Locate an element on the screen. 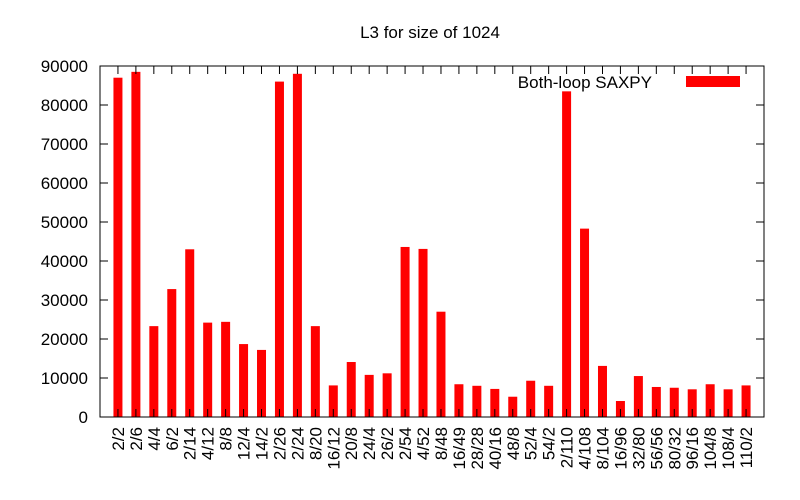  x-tick-label: 6/2 is located at coordinates (172, 439).